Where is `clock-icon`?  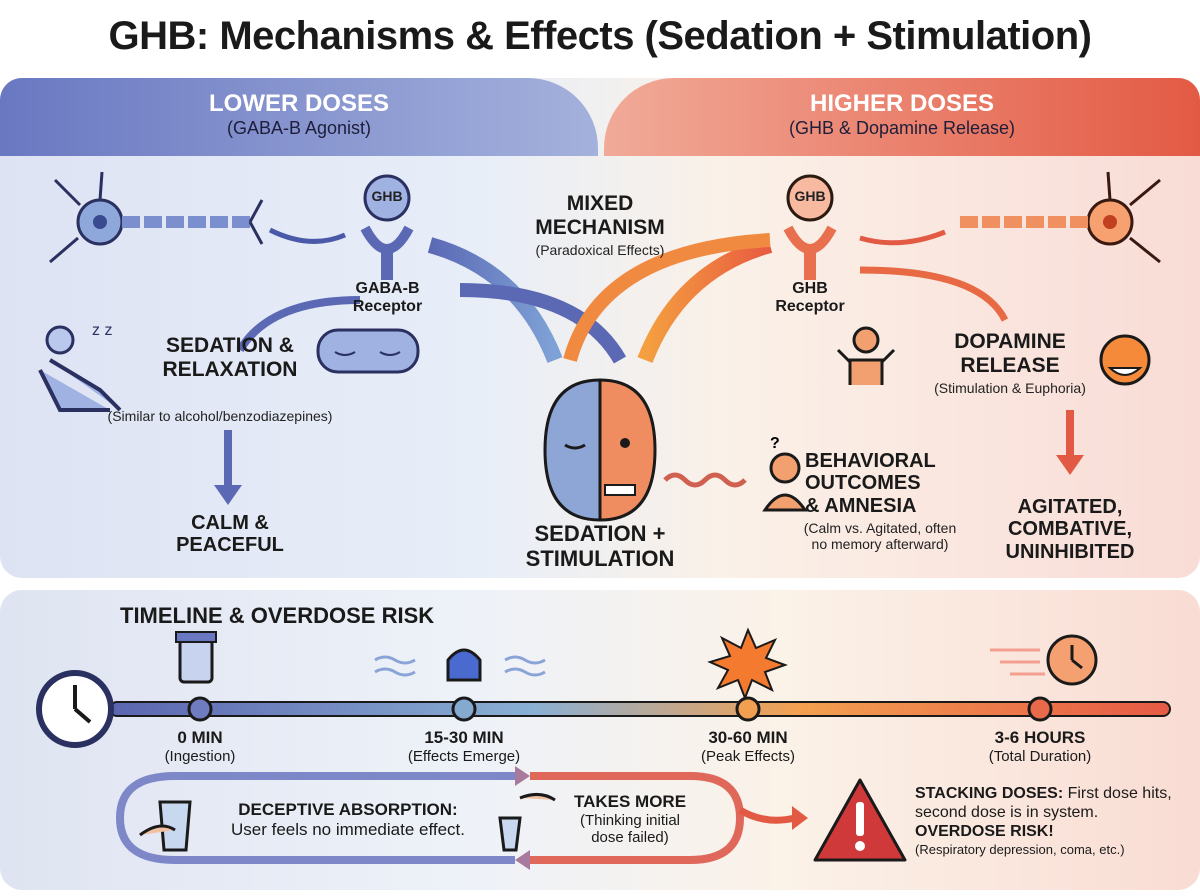
clock-icon is located at coordinates (75, 709).